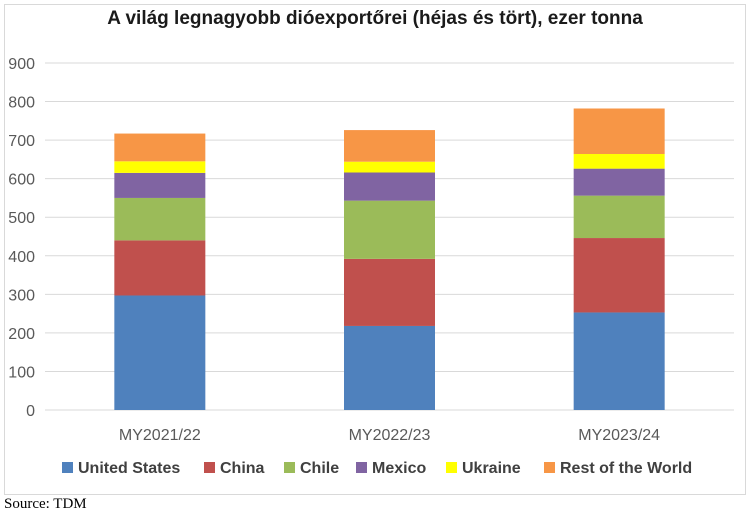 This screenshot has height=516, width=750. What do you see at coordinates (21, 218) in the screenshot?
I see `y-tick-label: 500` at bounding box center [21, 218].